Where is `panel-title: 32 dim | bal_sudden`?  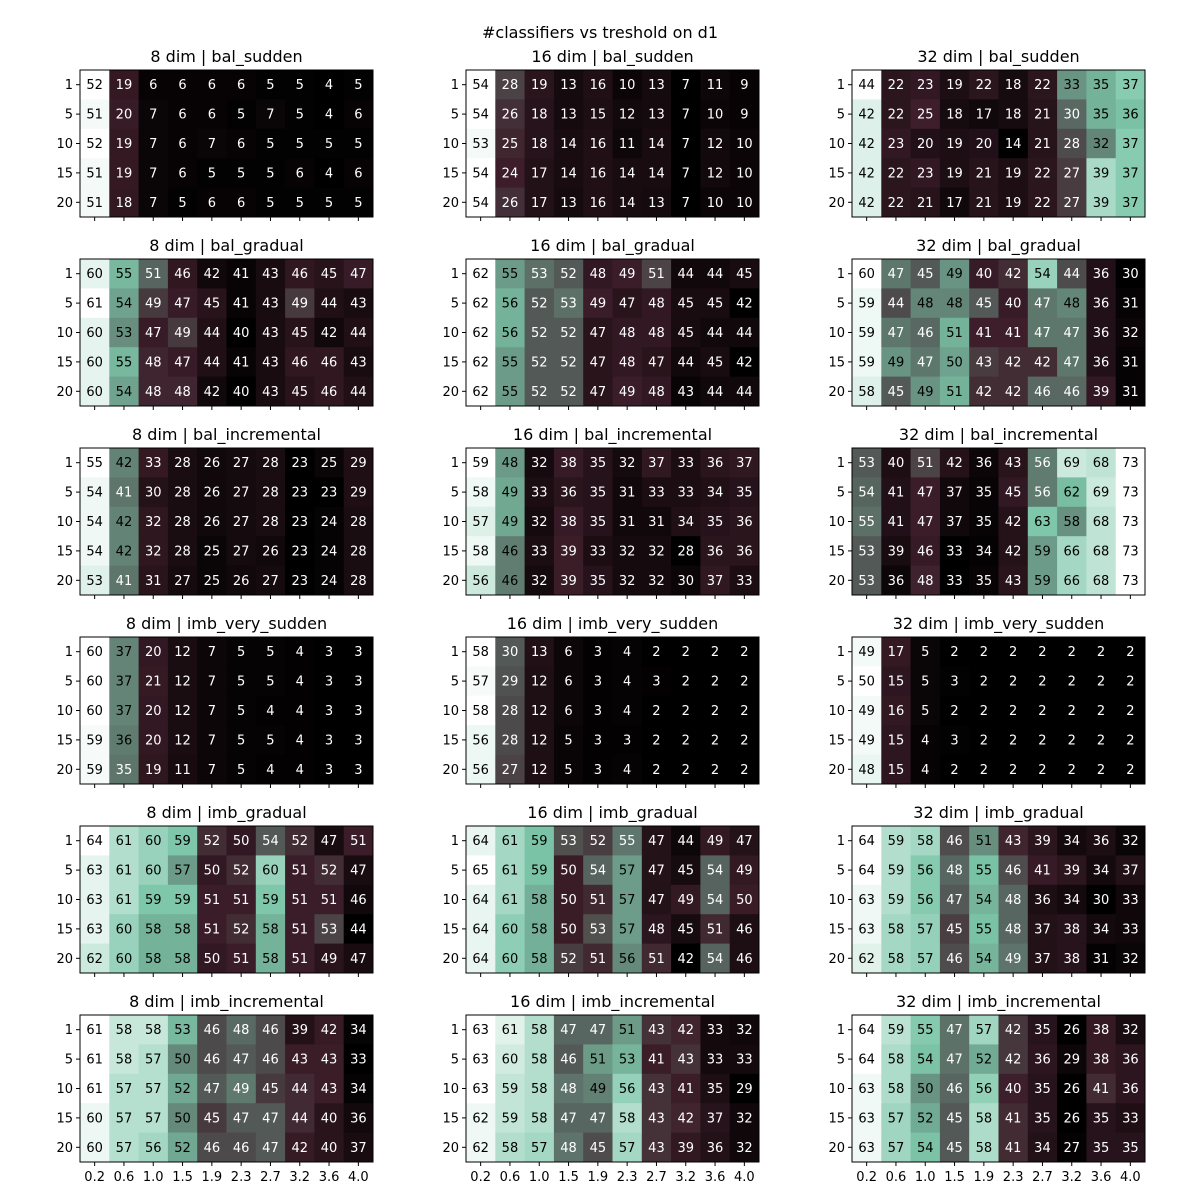
panel-title: 32 dim | bal_sudden is located at coordinates (998, 57).